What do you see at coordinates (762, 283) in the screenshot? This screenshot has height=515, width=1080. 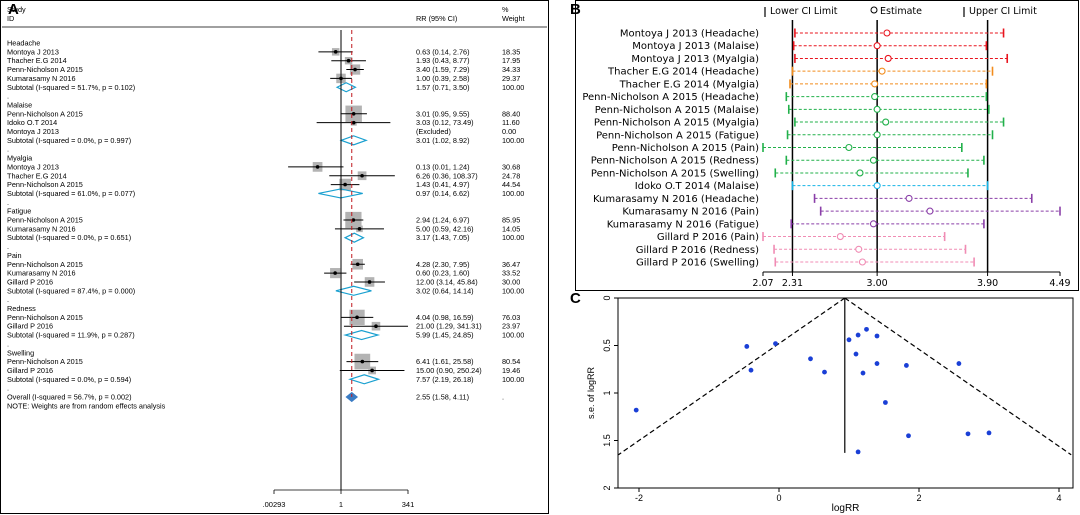 I see `interval-x-tick-label: 2.07` at bounding box center [762, 283].